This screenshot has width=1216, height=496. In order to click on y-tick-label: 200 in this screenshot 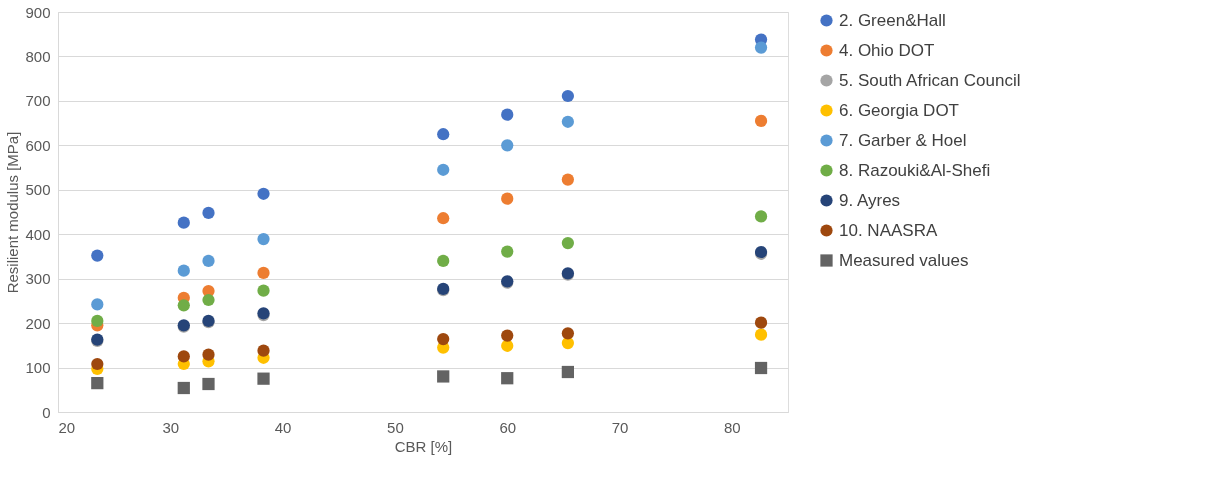, I will do `click(38, 323)`.